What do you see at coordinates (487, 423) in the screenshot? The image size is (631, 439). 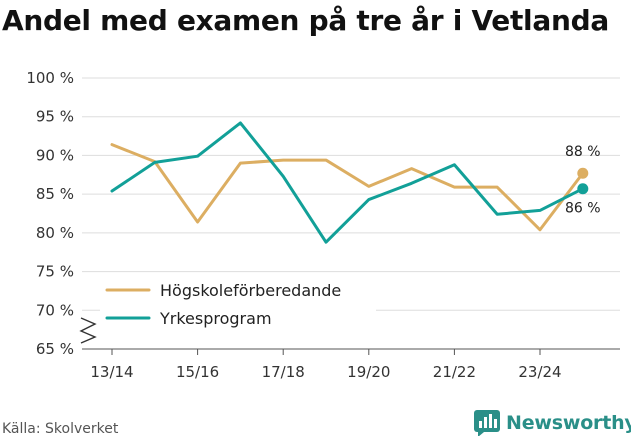 I see `newsworthy-logo-icon` at bounding box center [487, 423].